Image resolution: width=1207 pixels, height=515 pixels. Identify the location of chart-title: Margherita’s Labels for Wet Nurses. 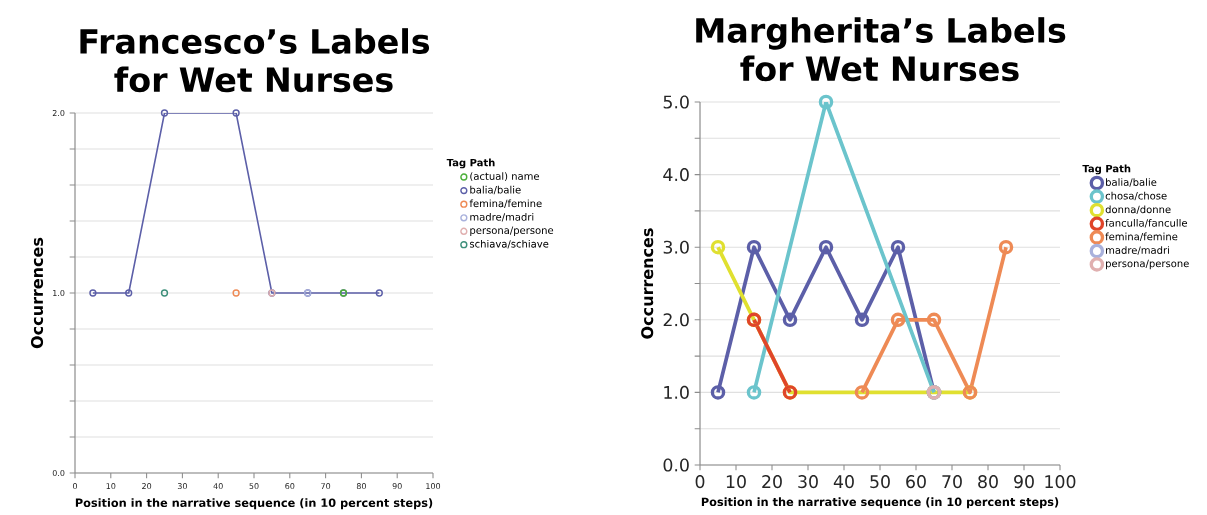
(881, 49).